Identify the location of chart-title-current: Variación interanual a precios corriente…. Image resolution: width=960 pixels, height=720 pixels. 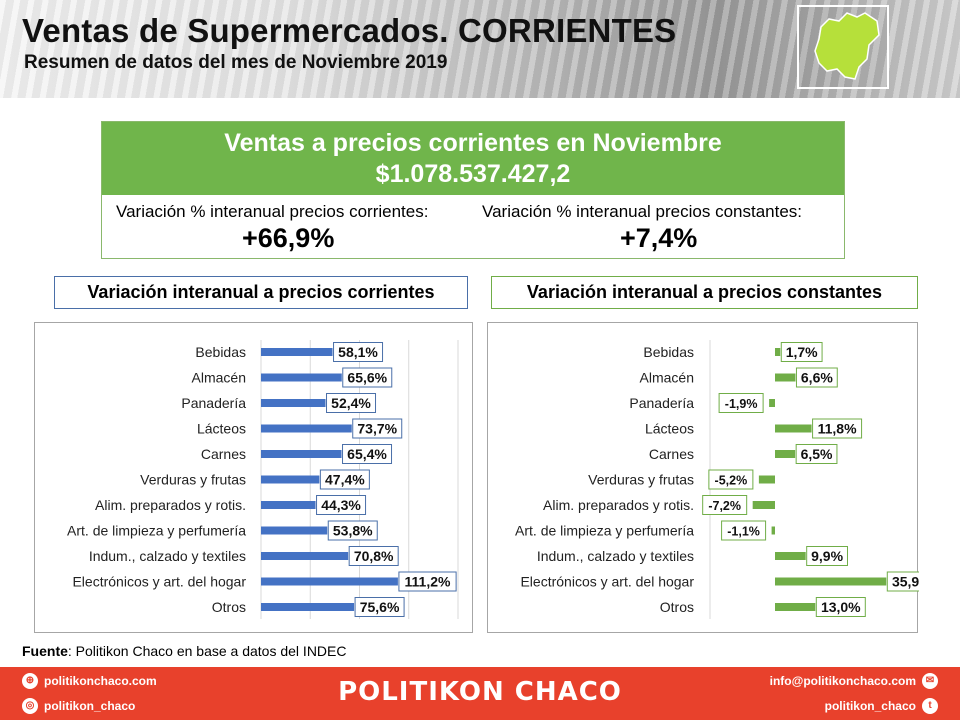
(261, 292).